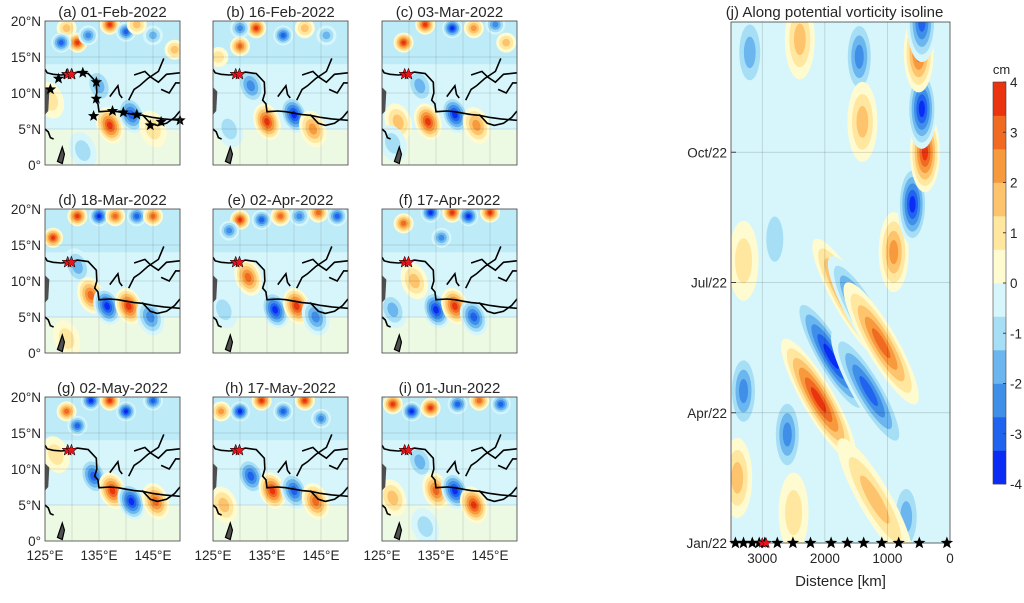 The image size is (1024, 603). Describe the element at coordinates (112, 200) in the screenshot. I see `panel-title: (d) 18-Mar-2022` at that location.